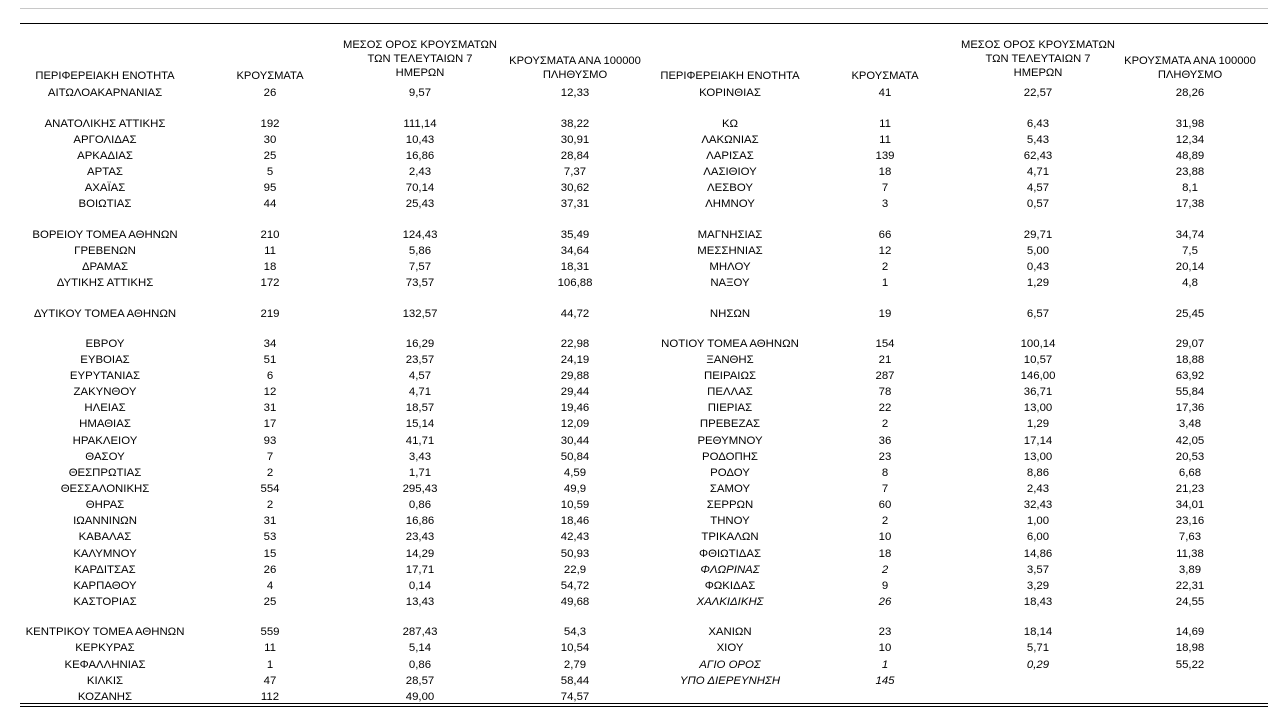 Image resolution: width=1284 pixels, height=716 pixels. Describe the element at coordinates (420, 392) in the screenshot. I see `cell-avg7: 4,71` at that location.